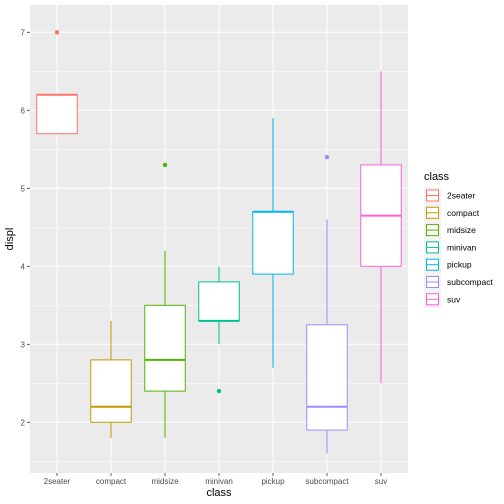 The width and height of the screenshot is (504, 504). Describe the element at coordinates (327, 481) in the screenshot. I see `x-tick-label: subcompact` at that location.